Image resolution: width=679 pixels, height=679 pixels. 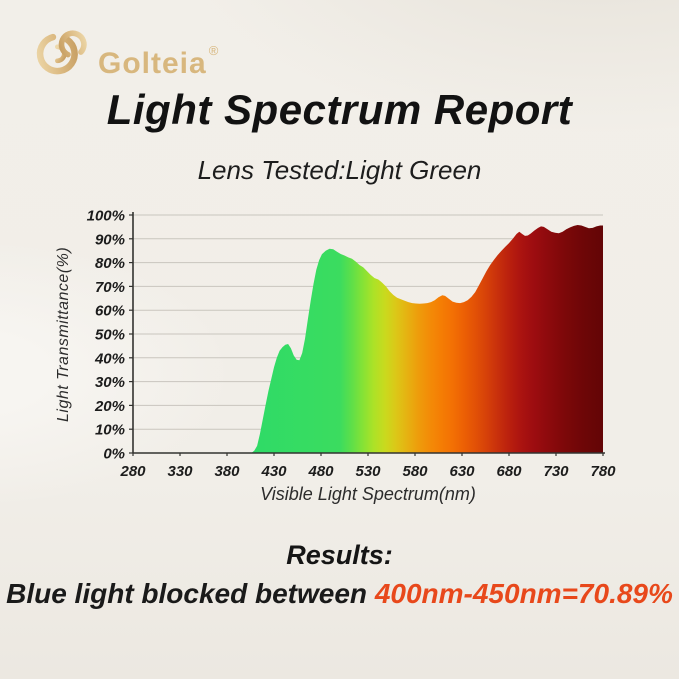 What do you see at coordinates (114, 454) in the screenshot?
I see `y-tick-label: 0%` at bounding box center [114, 454].